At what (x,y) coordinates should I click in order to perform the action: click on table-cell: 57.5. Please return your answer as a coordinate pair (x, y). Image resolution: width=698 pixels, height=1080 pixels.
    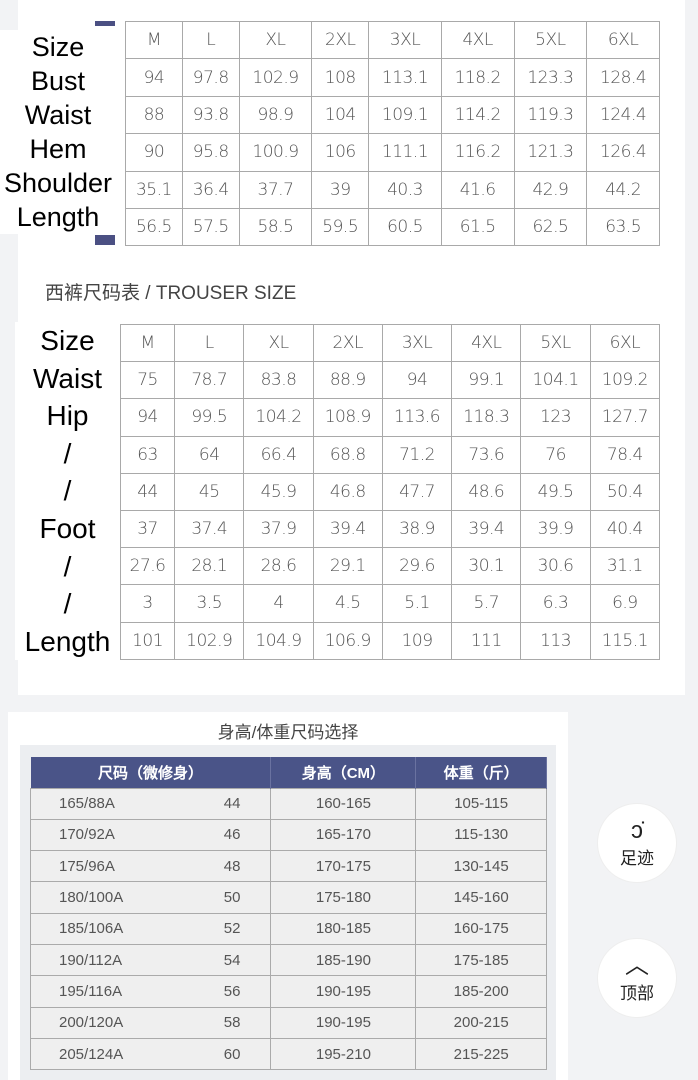
    Looking at the image, I should click on (210, 227).